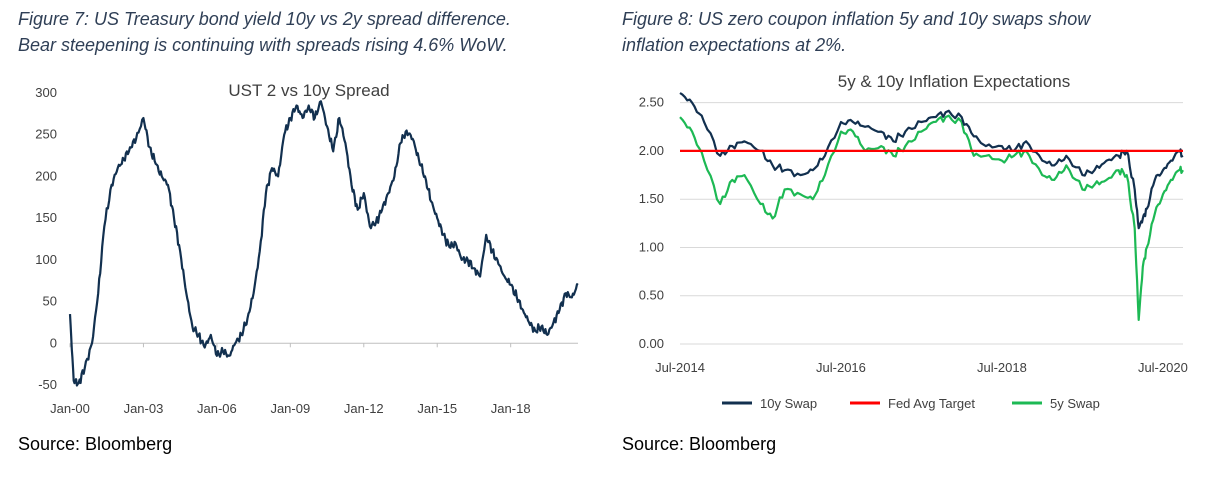  I want to click on x-tick-label: Jul-2018, so click(1002, 367).